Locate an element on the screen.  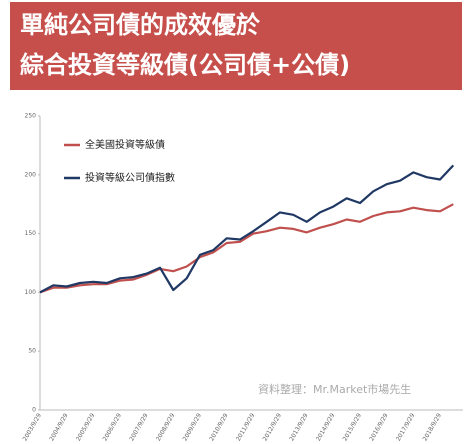
y-tick-label: 0 is located at coordinates (34, 410).